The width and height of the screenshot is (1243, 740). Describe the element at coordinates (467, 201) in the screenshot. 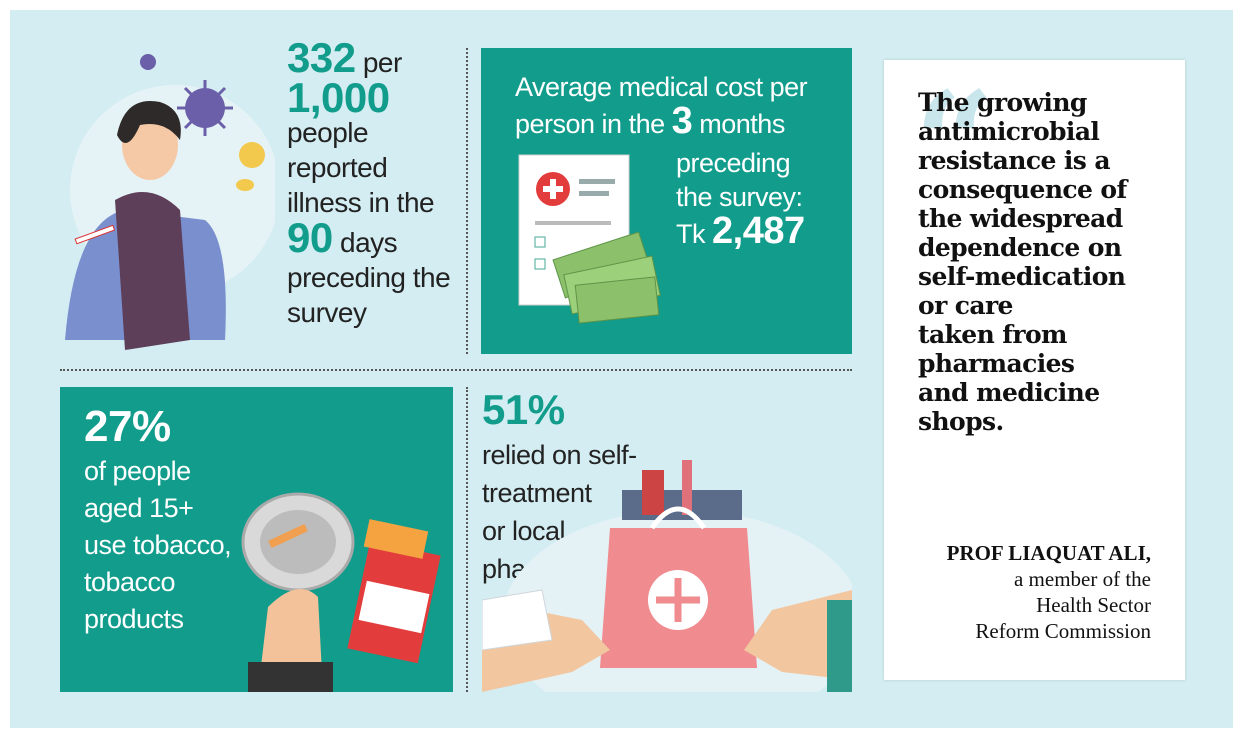

I see `divider-vertical-top` at that location.